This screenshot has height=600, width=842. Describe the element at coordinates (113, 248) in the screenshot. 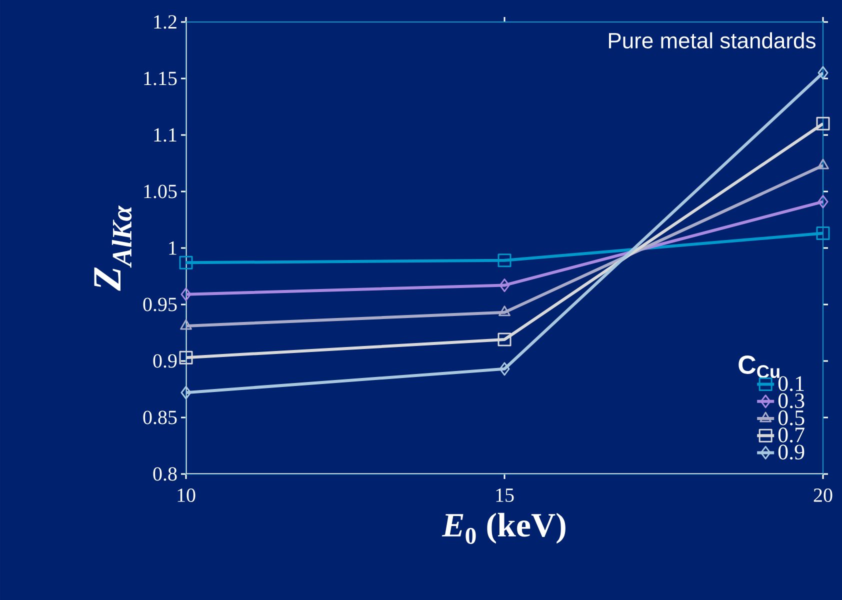

I see `y-axis-title: Z$_{AlKα}$` at that location.